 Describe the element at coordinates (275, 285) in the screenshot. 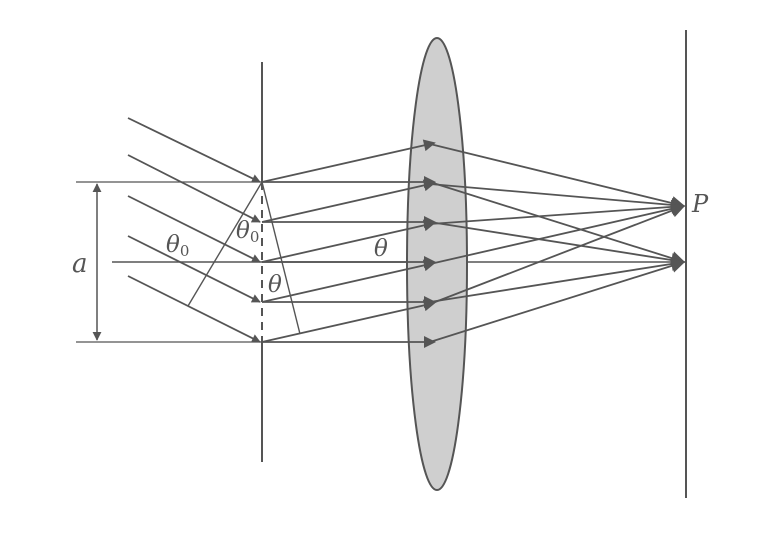

I see `diffraction-angle-label-slit: θ` at that location.